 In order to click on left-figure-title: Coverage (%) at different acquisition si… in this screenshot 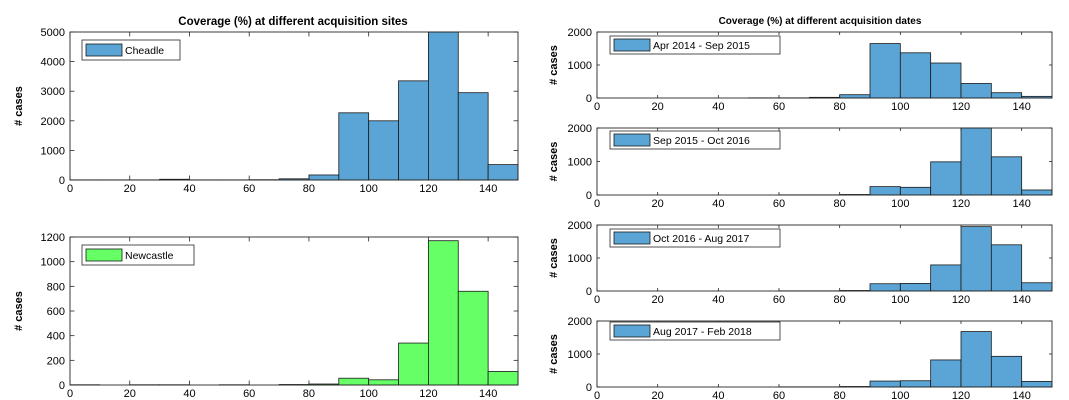, I will do `click(292, 22)`.